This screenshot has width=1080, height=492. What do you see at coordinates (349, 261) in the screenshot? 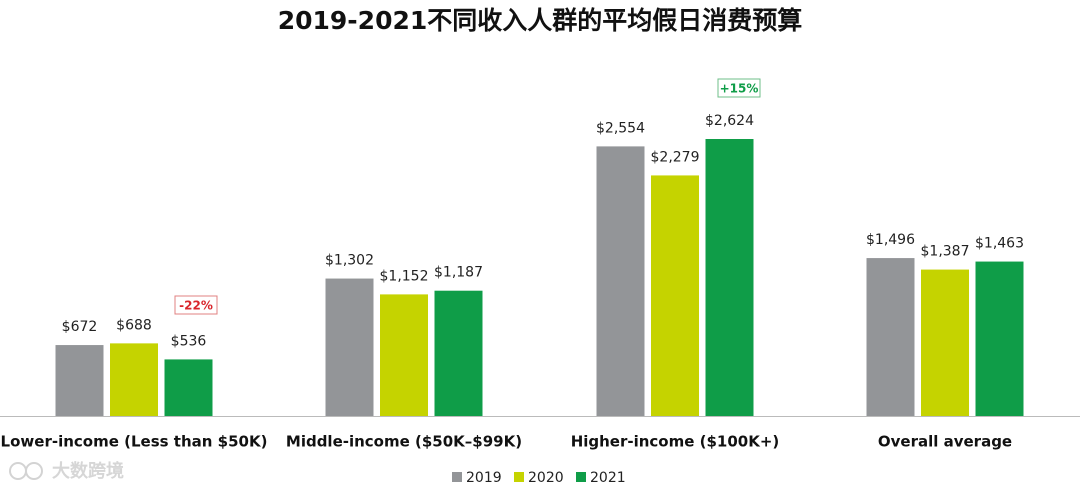
I see `value-label: $1,302` at bounding box center [349, 261].